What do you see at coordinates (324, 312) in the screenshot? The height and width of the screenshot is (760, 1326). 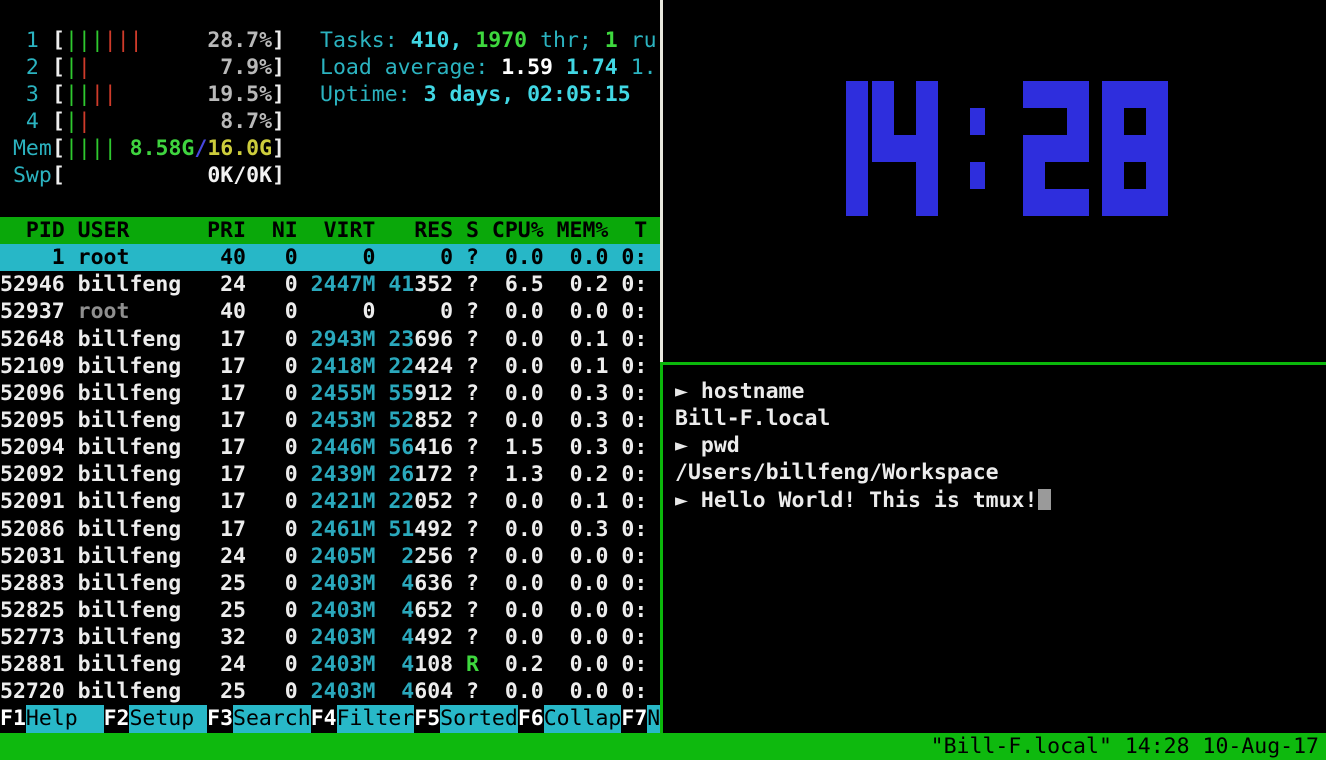 I see `process-row: 52937 root 40 0 0 0 ? 0.0 0.0 0:` at bounding box center [324, 312].